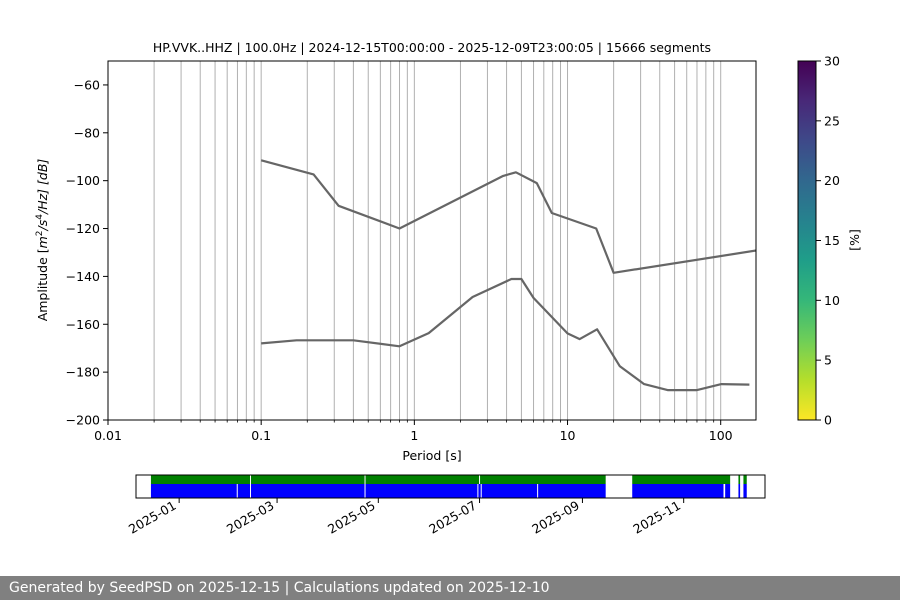 The image size is (900, 600). I want to click on timeline-tick-label: 2025-09, so click(555, 517).